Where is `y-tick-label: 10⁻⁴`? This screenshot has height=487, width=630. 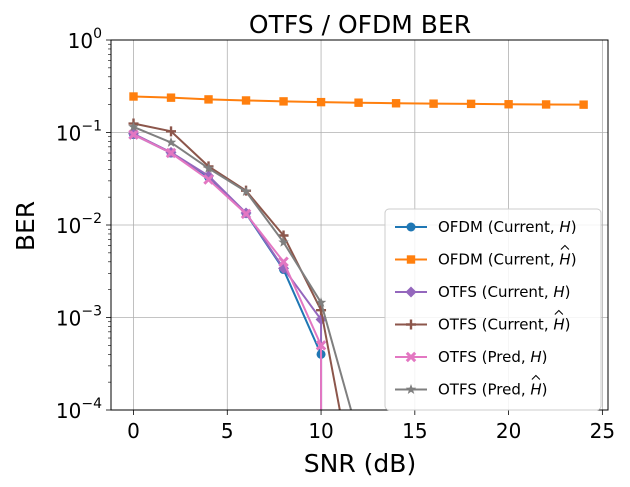
y-tick-label: 10⁻⁴ is located at coordinates (79, 409).